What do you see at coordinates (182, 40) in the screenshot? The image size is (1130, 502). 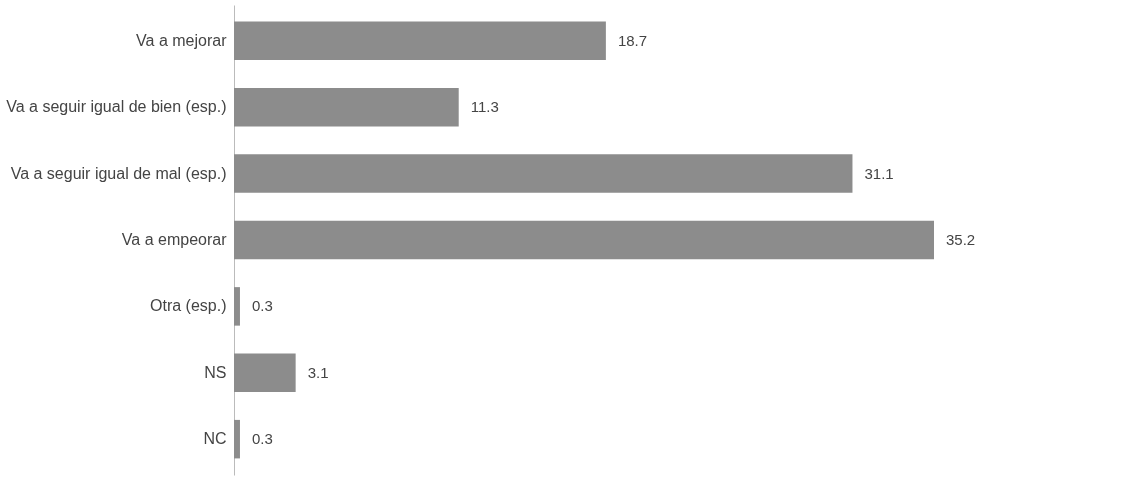 I see `y-tick-label: Va a mejorar` at bounding box center [182, 40].